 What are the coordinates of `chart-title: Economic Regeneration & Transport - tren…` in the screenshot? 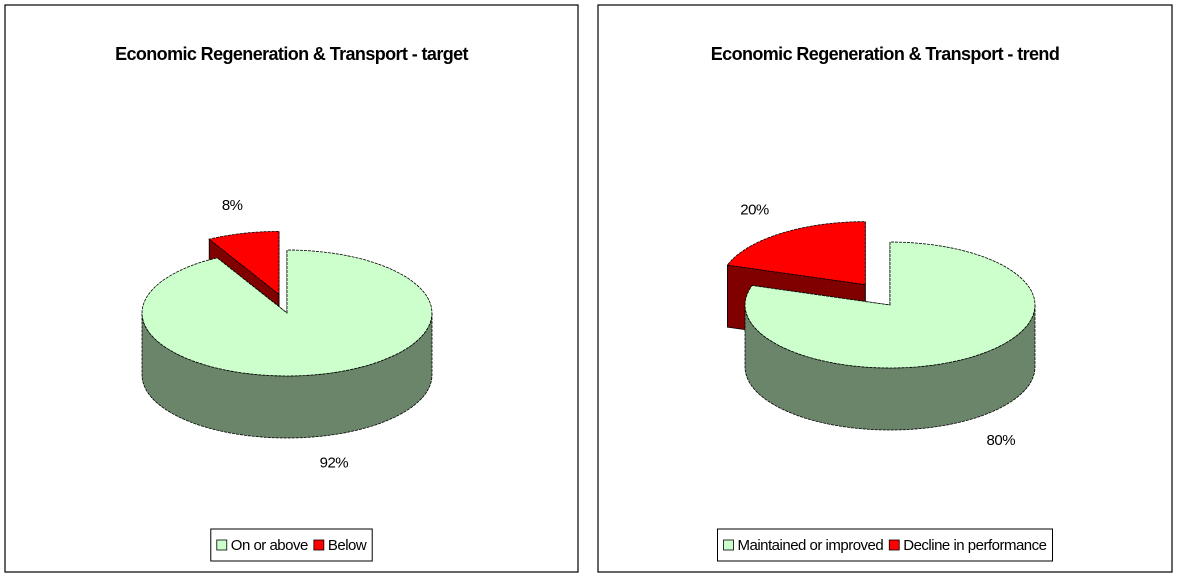 It's located at (885, 54).